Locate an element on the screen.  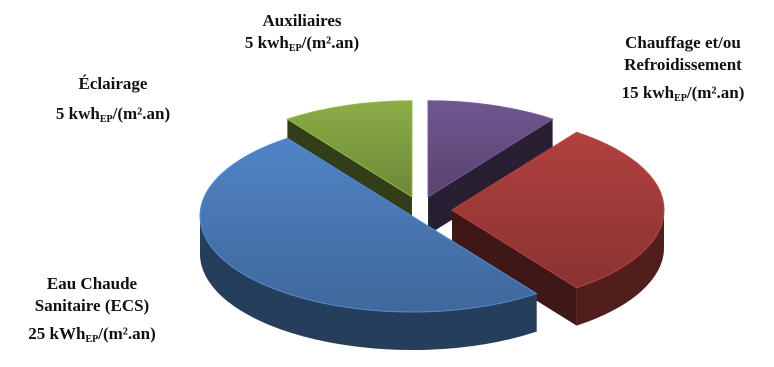
pie-slice-chauffage is located at coordinates (558, 228).